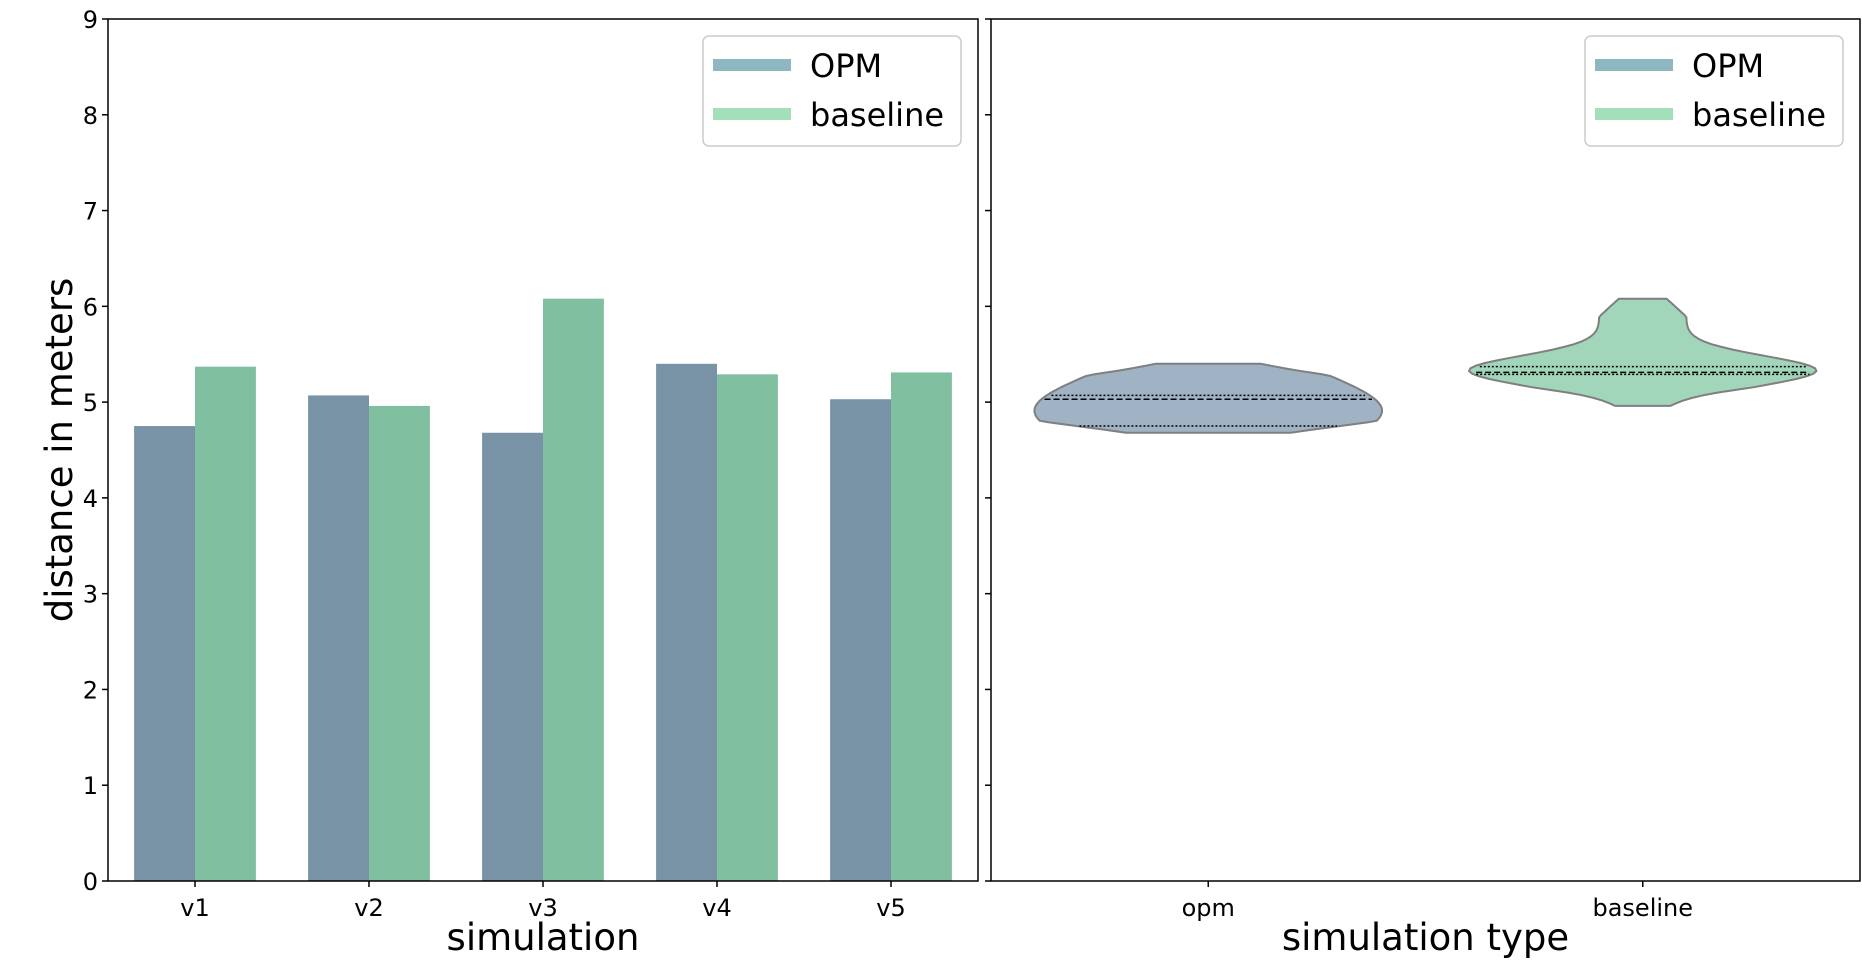  Describe the element at coordinates (90, 116) in the screenshot. I see `y-tick-label: 8` at that location.